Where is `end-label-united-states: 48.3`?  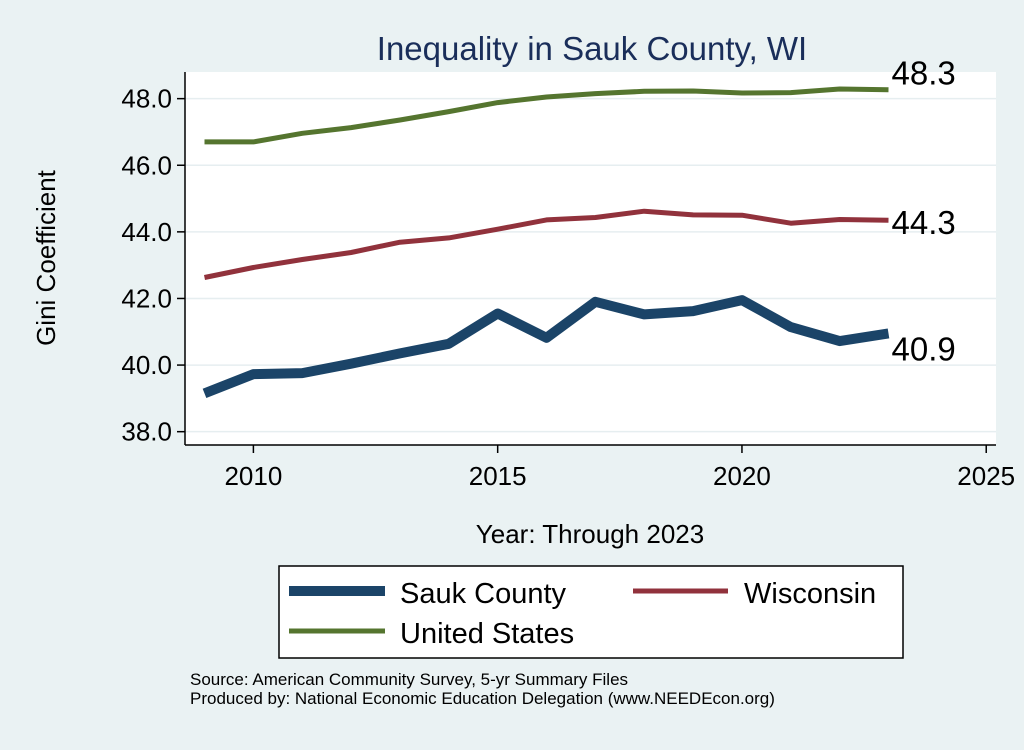 end-label-united-states: 48.3 is located at coordinates (924, 73).